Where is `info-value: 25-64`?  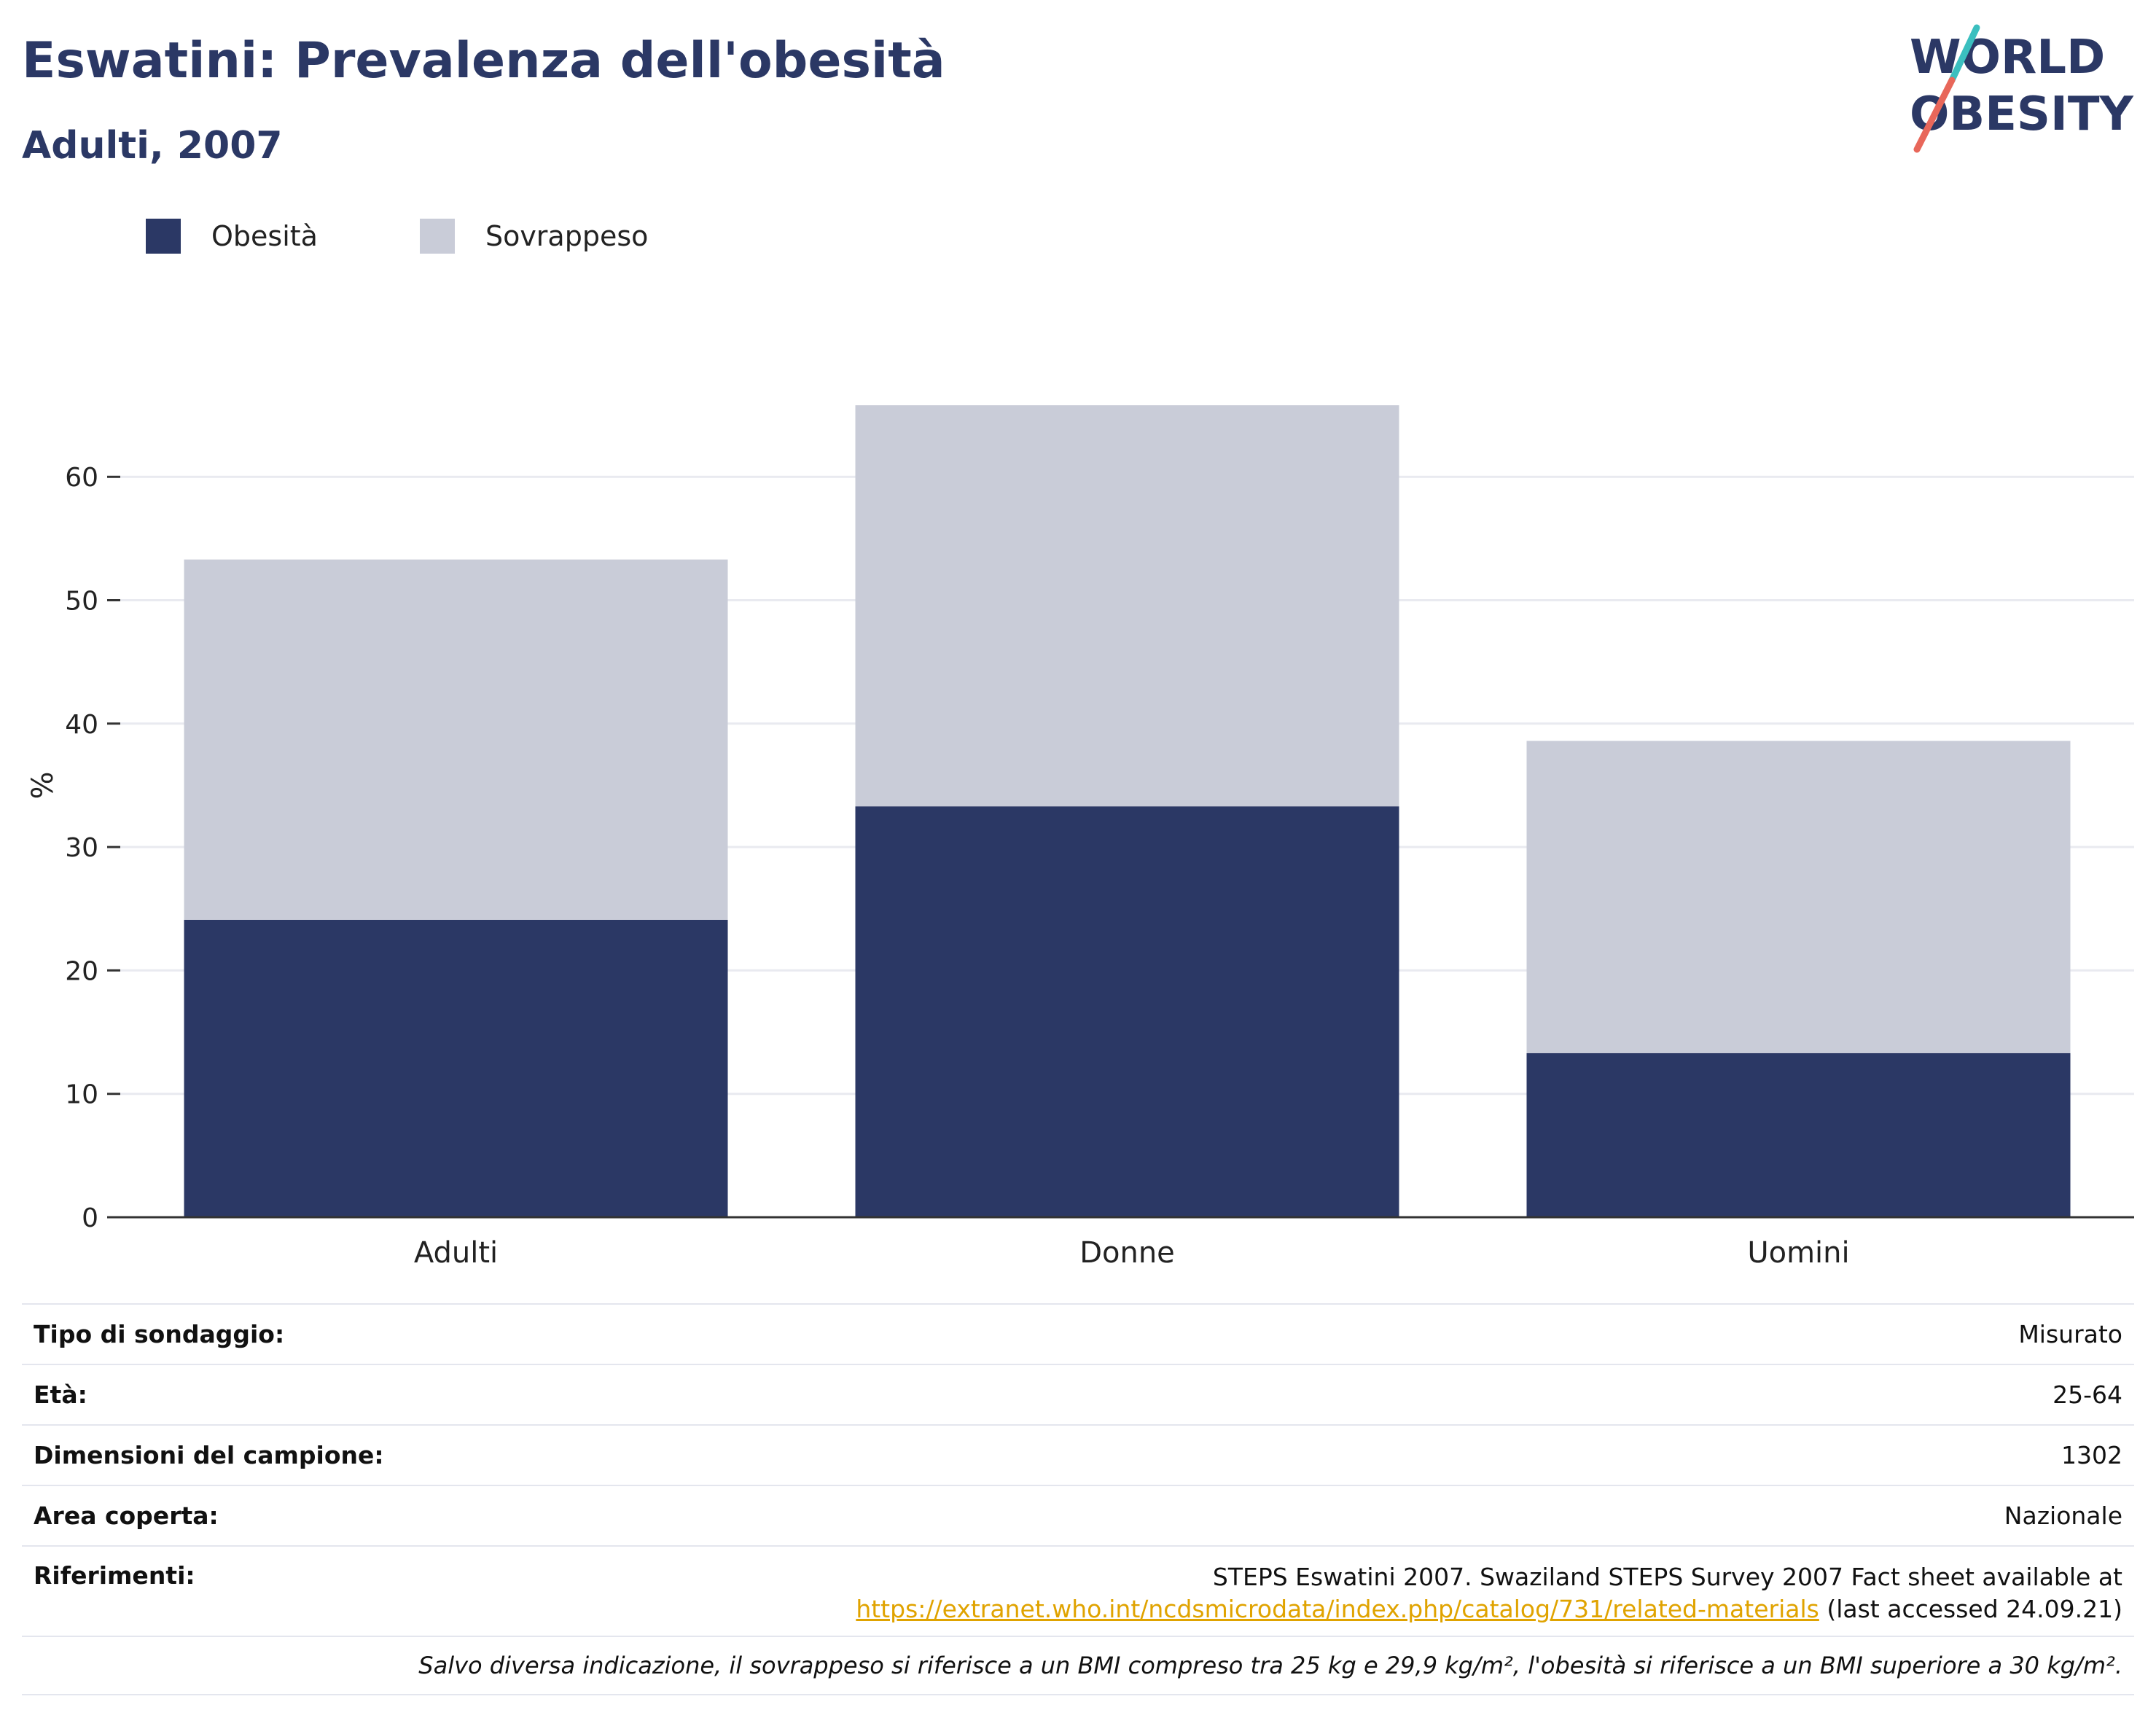 info-value: 25-64 is located at coordinates (2088, 1395).